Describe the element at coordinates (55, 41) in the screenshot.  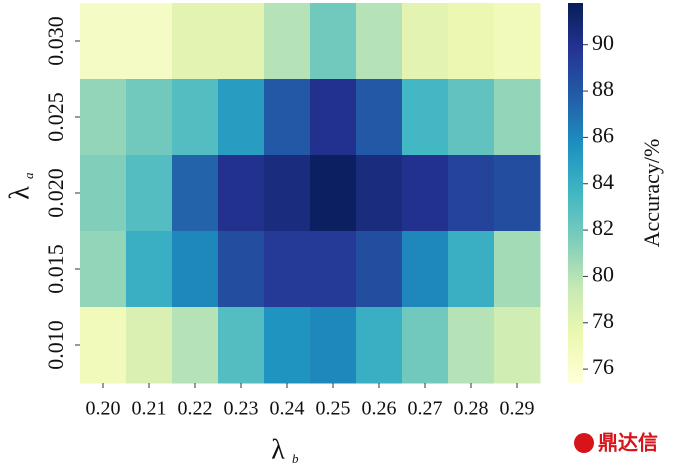
I see `y-tick-label: 0.030` at that location.